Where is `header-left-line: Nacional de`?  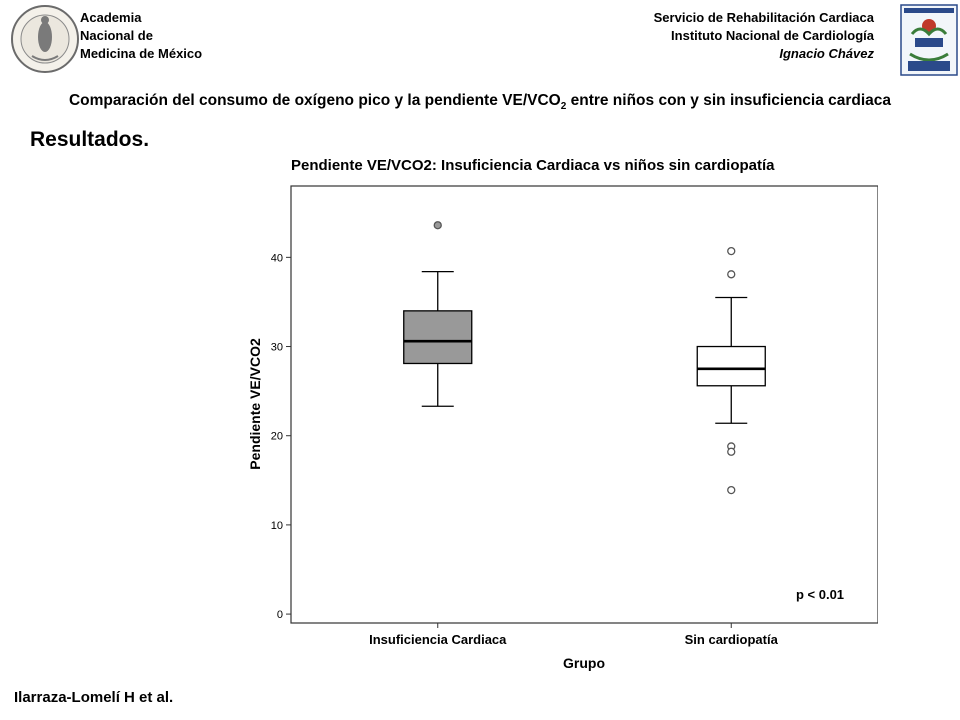 header-left-line: Nacional de is located at coordinates (116, 35).